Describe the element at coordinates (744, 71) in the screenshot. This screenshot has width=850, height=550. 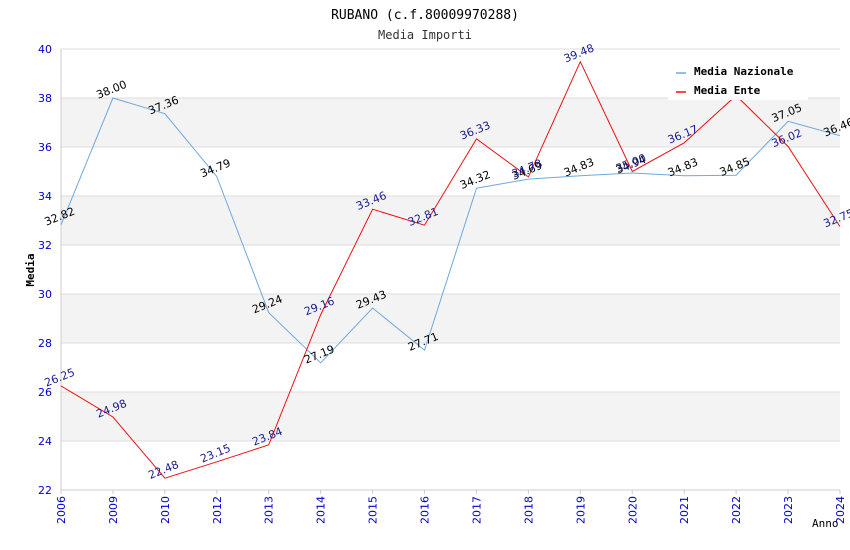
I see `legend-label-media-nazionale: Media Nazionale` at that location.